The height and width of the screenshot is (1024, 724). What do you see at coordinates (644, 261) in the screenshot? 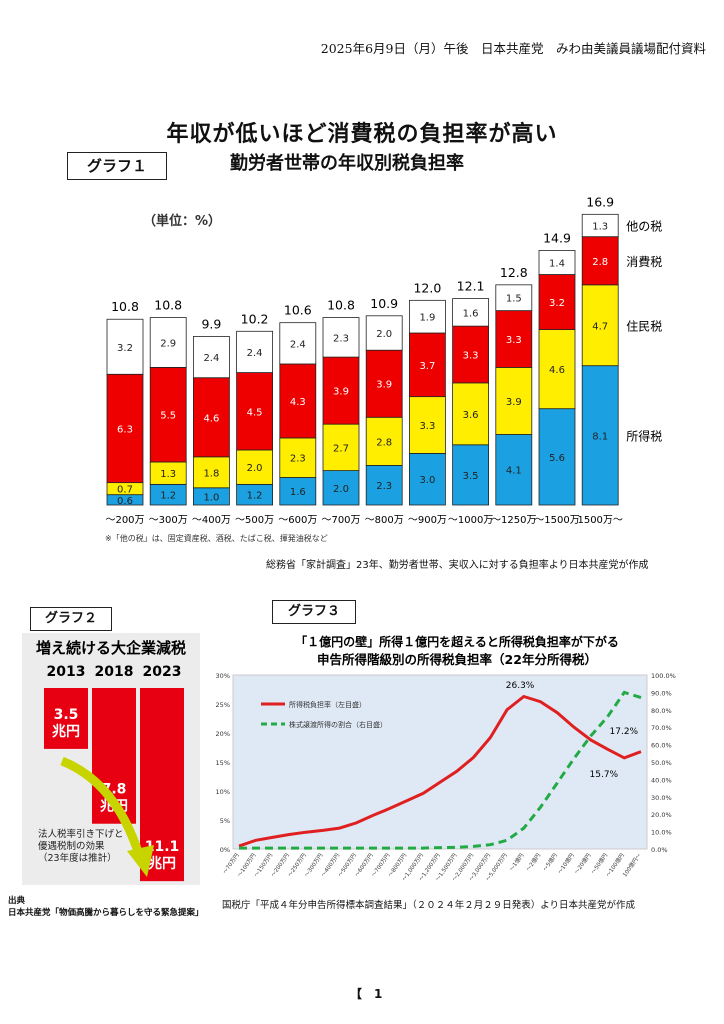
I see `legend-label: 消費税` at bounding box center [644, 261].